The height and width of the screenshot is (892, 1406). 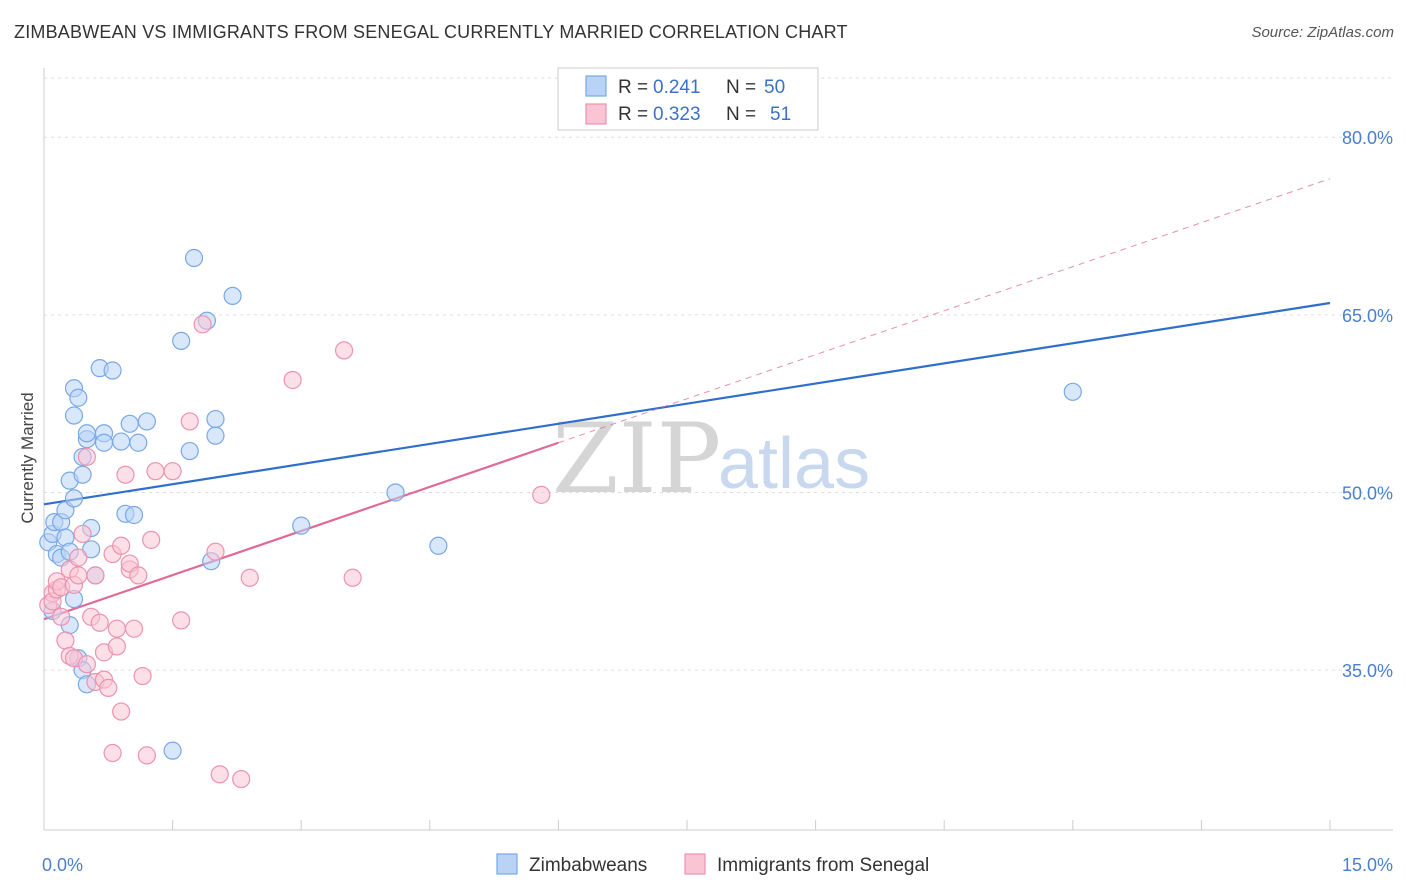 I want to click on y-tick-label-3: 80.0%, so click(x=1367, y=138).